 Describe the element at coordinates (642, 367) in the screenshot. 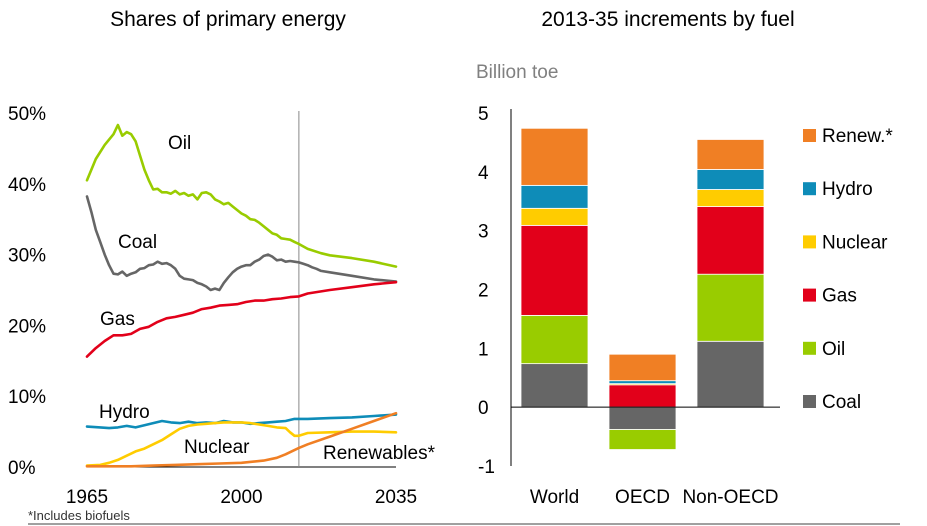

I see `bar-segment-oecd-renew` at that location.